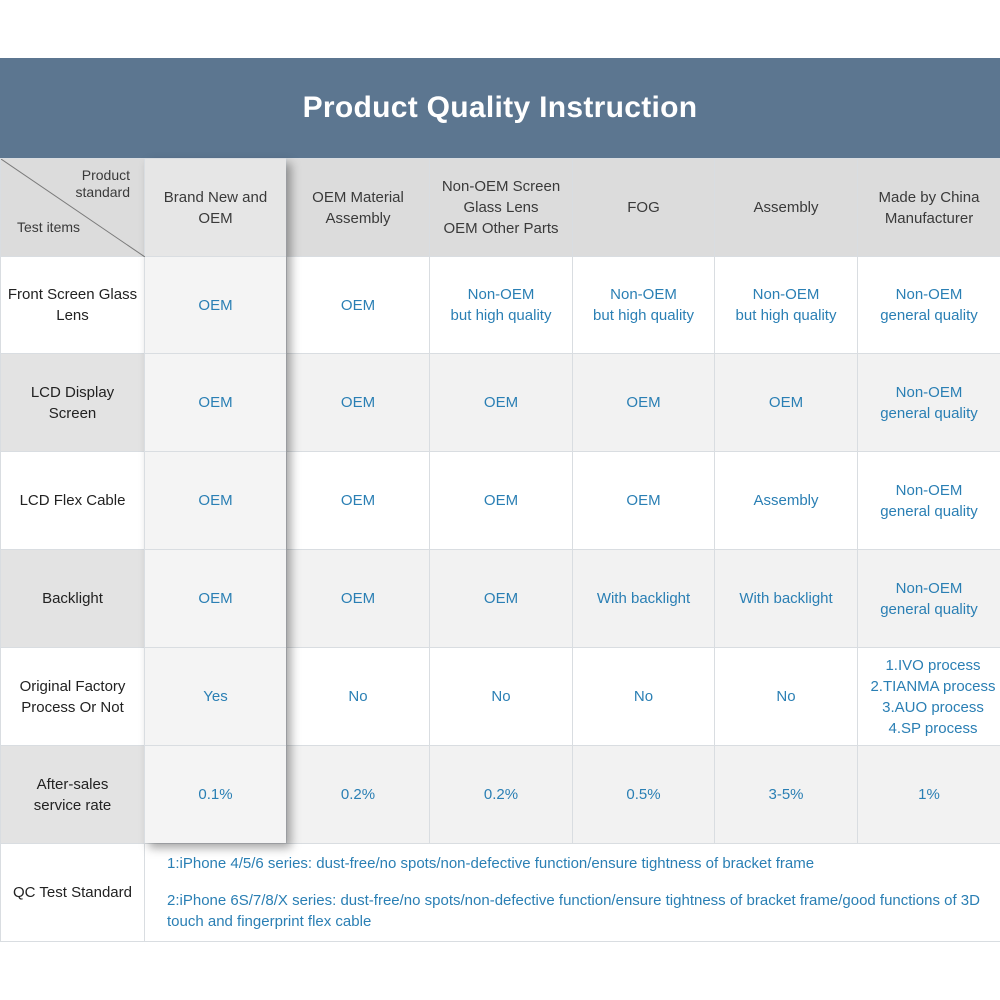 This screenshot has width=1000, height=1000. I want to click on row-label: LCD Display Screen, so click(72, 402).